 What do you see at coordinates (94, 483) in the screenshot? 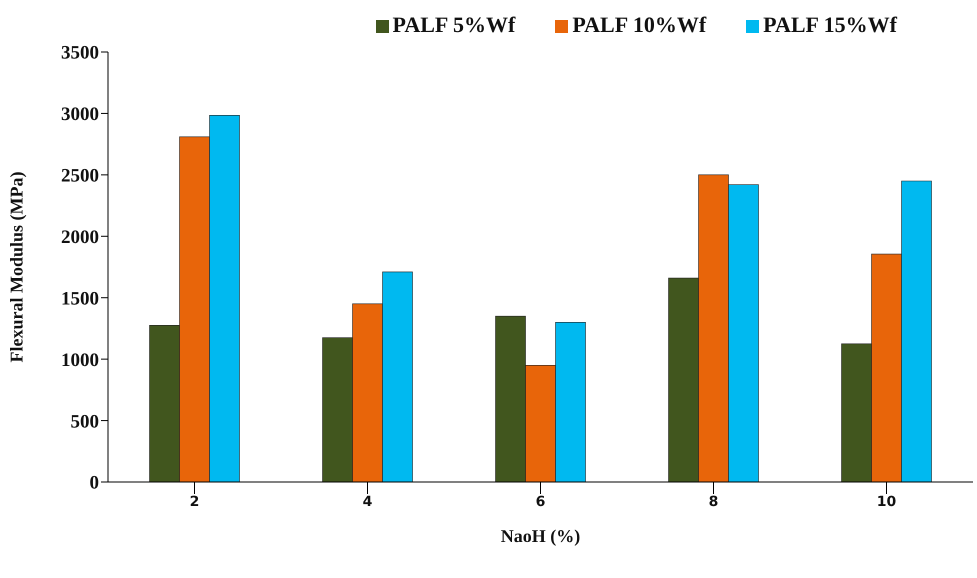
I see `y-tick-label: 0` at bounding box center [94, 483].